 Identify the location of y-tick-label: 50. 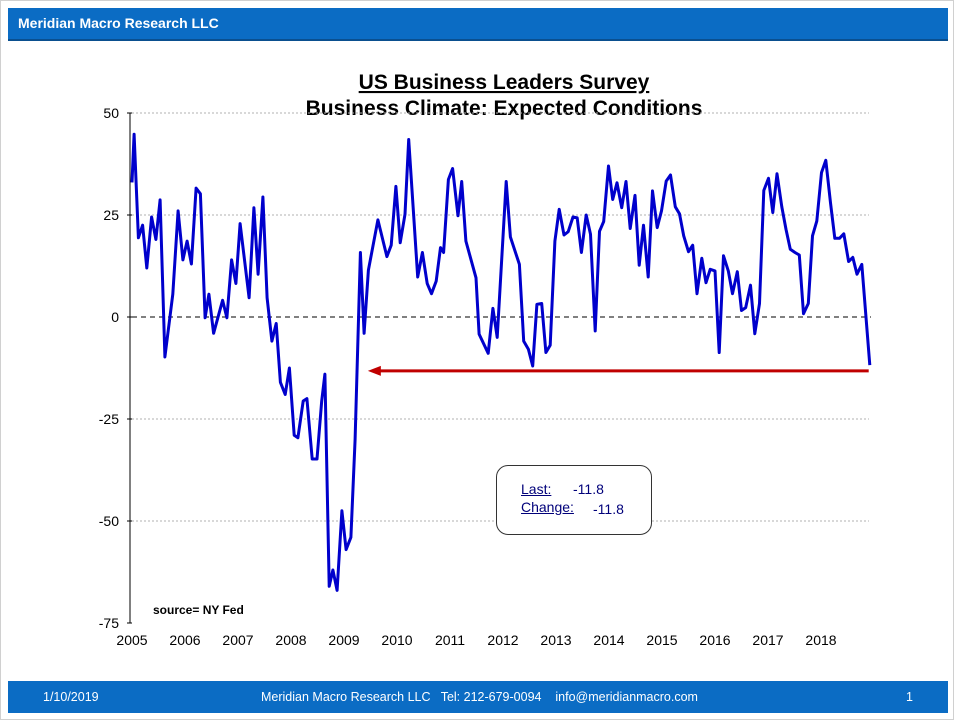
(111, 113).